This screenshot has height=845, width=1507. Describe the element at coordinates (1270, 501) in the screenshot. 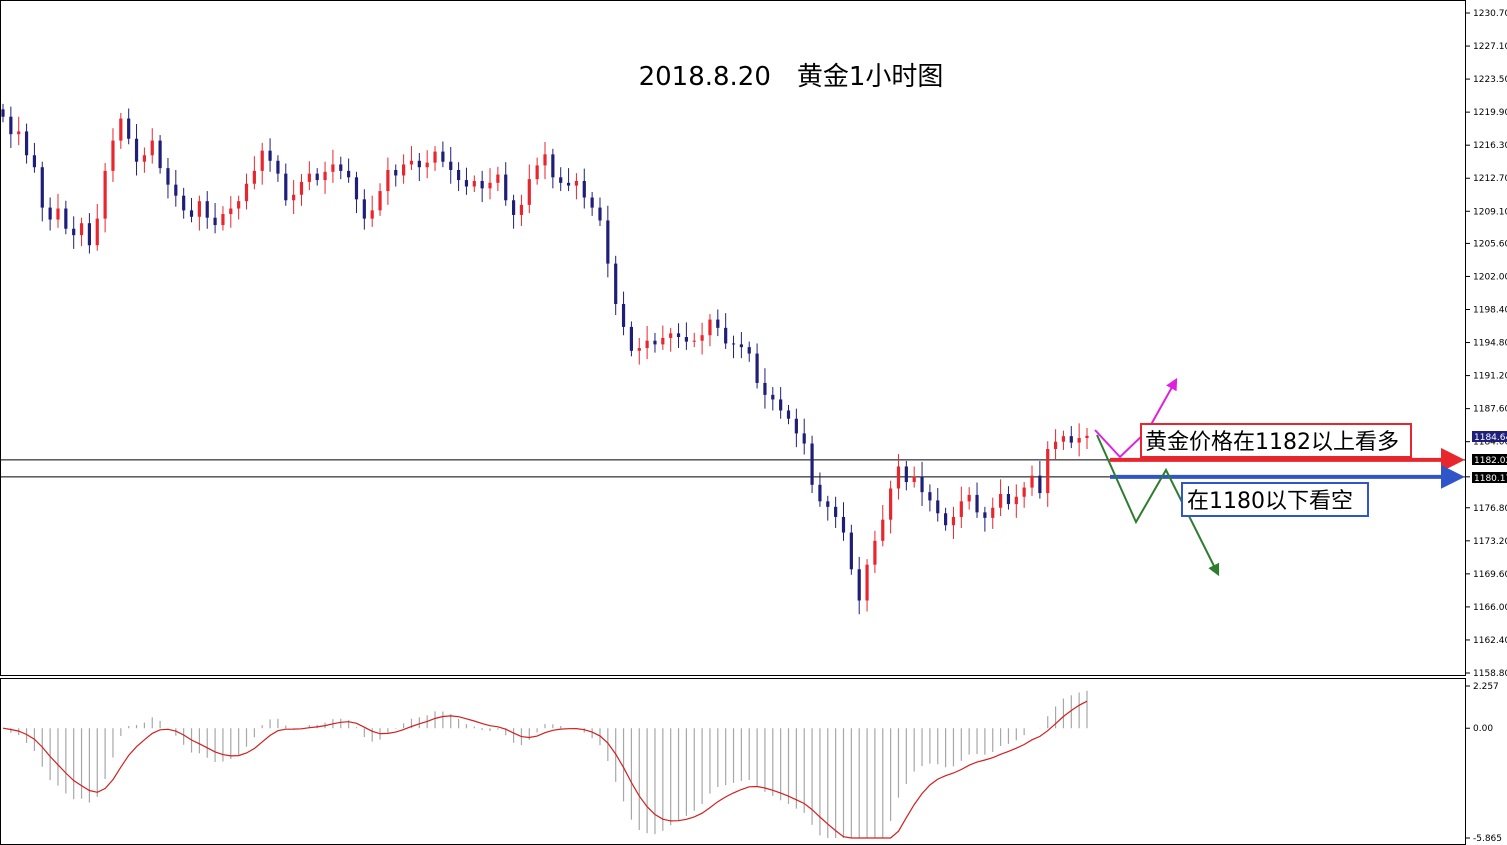

I see `bear-annotation-text: 在1180以下看空` at that location.